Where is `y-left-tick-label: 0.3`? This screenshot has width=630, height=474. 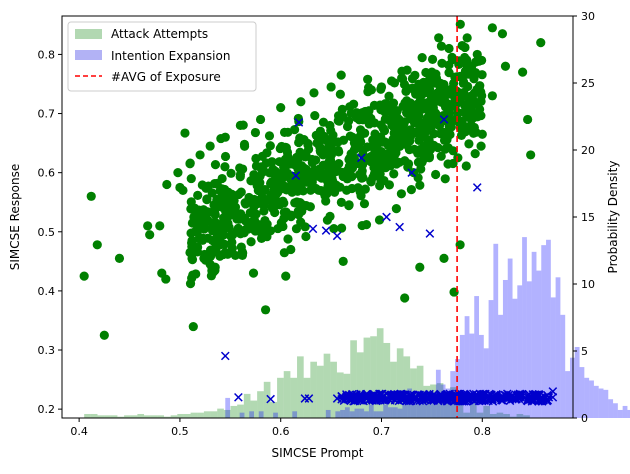 y-left-tick-label: 0.3 is located at coordinates (47, 350).